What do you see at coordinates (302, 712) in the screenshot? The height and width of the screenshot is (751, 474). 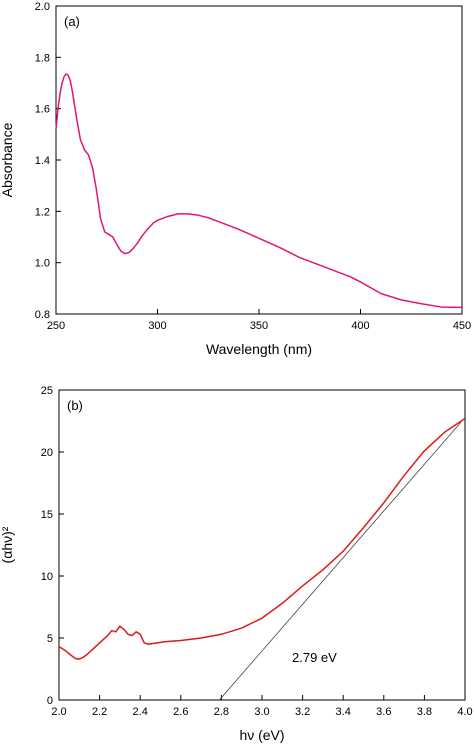 I see `x-tick-label: 3.2` at bounding box center [302, 712].